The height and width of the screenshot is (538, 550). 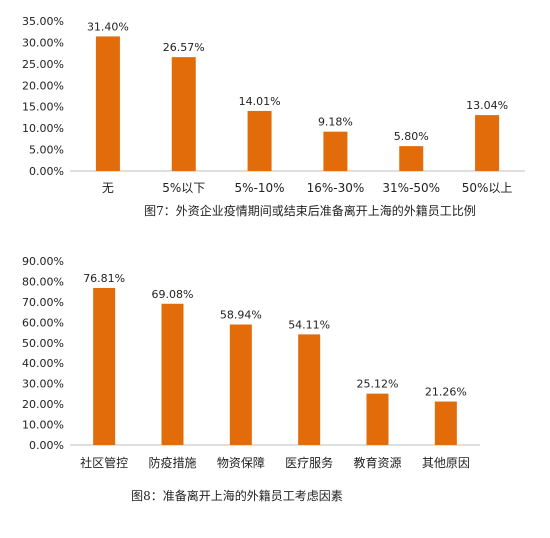 I want to click on chart1-ytick-label: 15.00%, so click(x=43, y=107).